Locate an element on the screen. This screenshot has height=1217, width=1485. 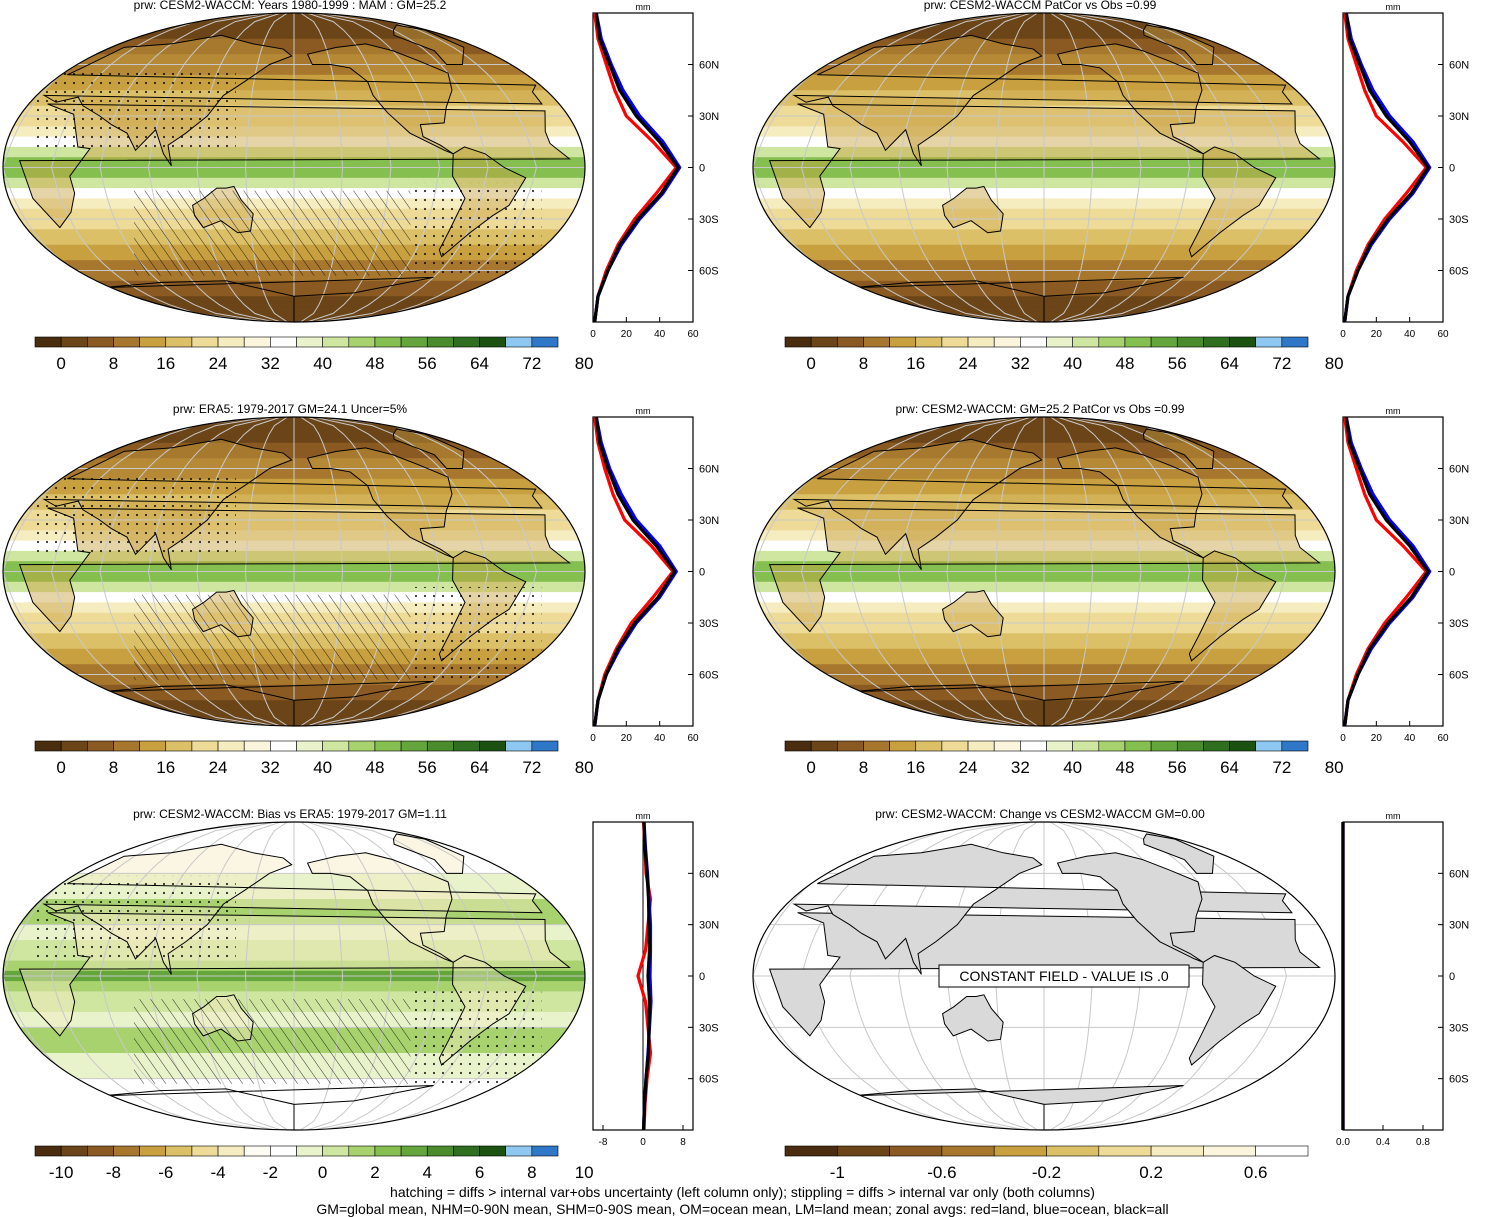
colorbar-label: 6 is located at coordinates (479, 1172).